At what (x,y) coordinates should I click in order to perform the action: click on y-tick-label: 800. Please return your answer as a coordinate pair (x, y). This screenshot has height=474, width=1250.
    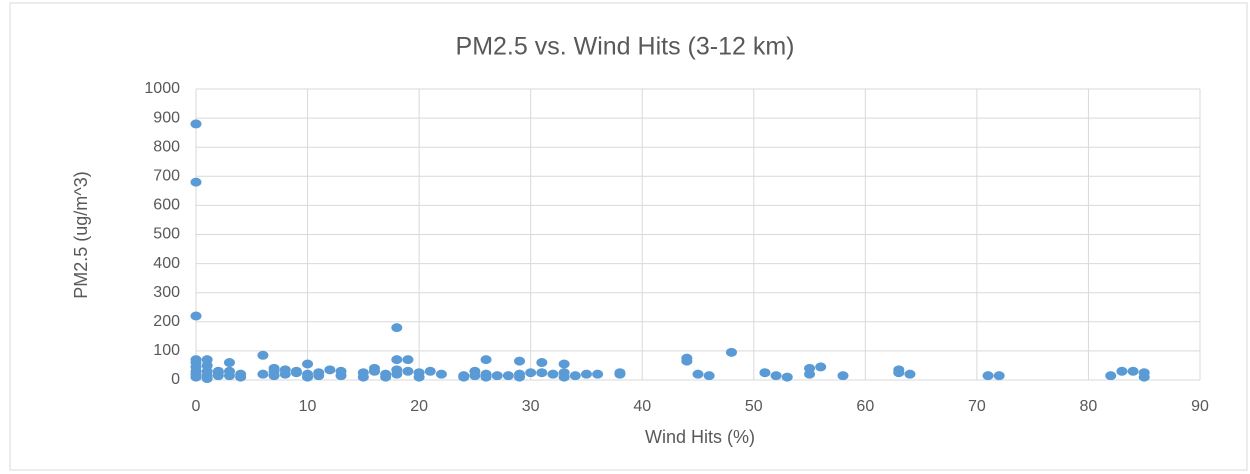
    Looking at the image, I should click on (166, 146).